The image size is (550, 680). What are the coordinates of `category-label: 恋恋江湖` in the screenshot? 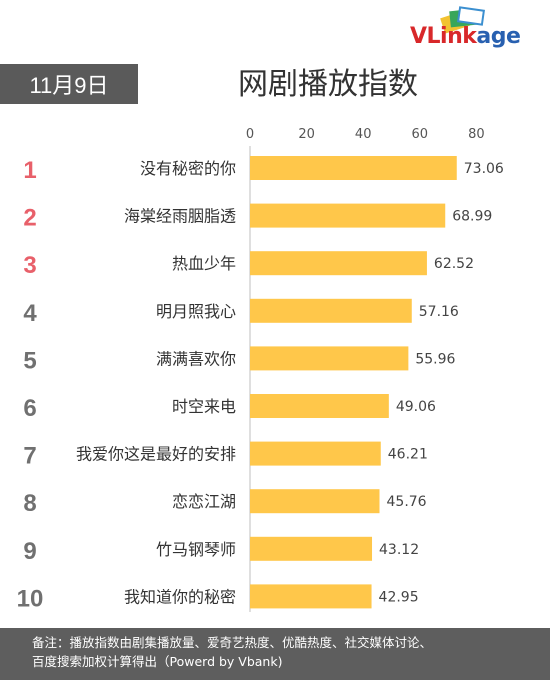 It's located at (204, 501).